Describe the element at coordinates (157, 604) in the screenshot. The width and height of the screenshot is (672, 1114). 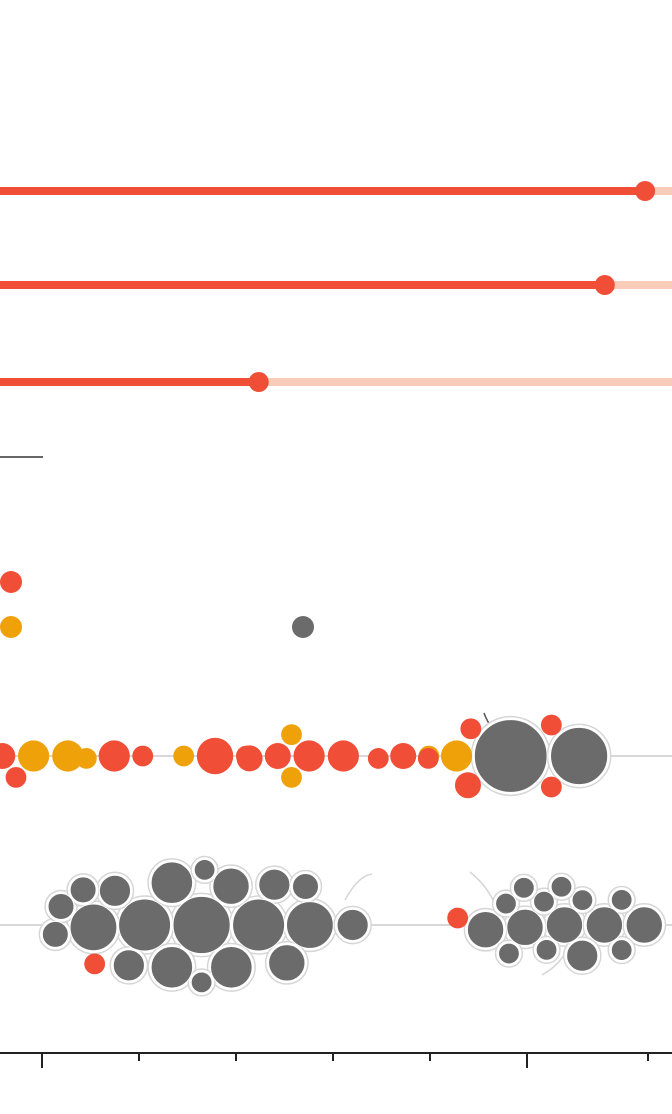
I see `legend` at that location.